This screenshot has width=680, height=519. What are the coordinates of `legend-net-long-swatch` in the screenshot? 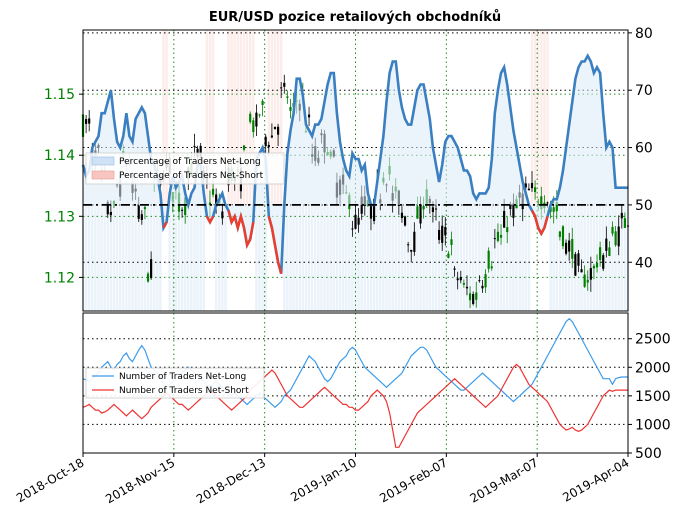 It's located at (103, 161).